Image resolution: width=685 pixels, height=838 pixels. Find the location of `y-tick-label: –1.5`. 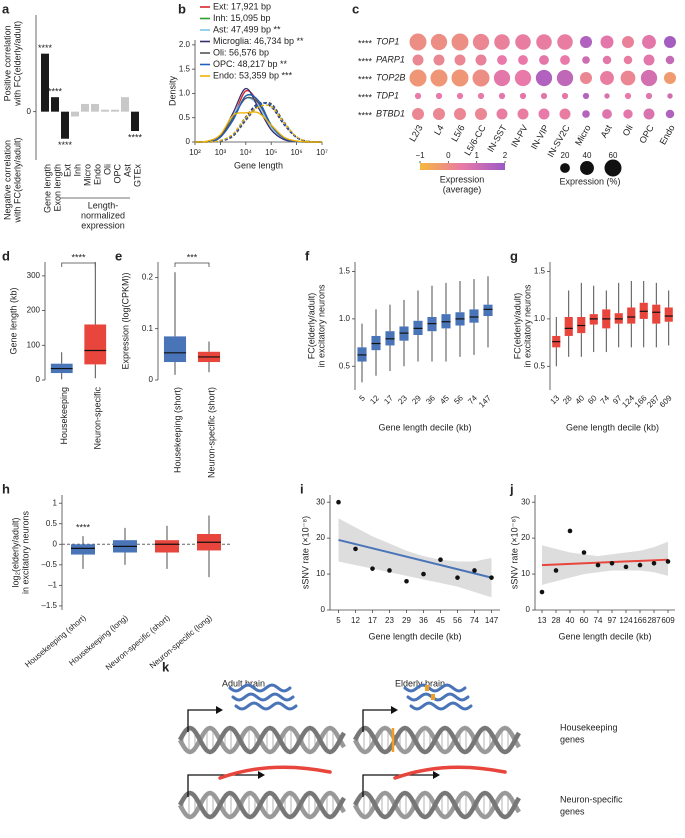

y-tick-label: –1.5 is located at coordinates (49, 605).